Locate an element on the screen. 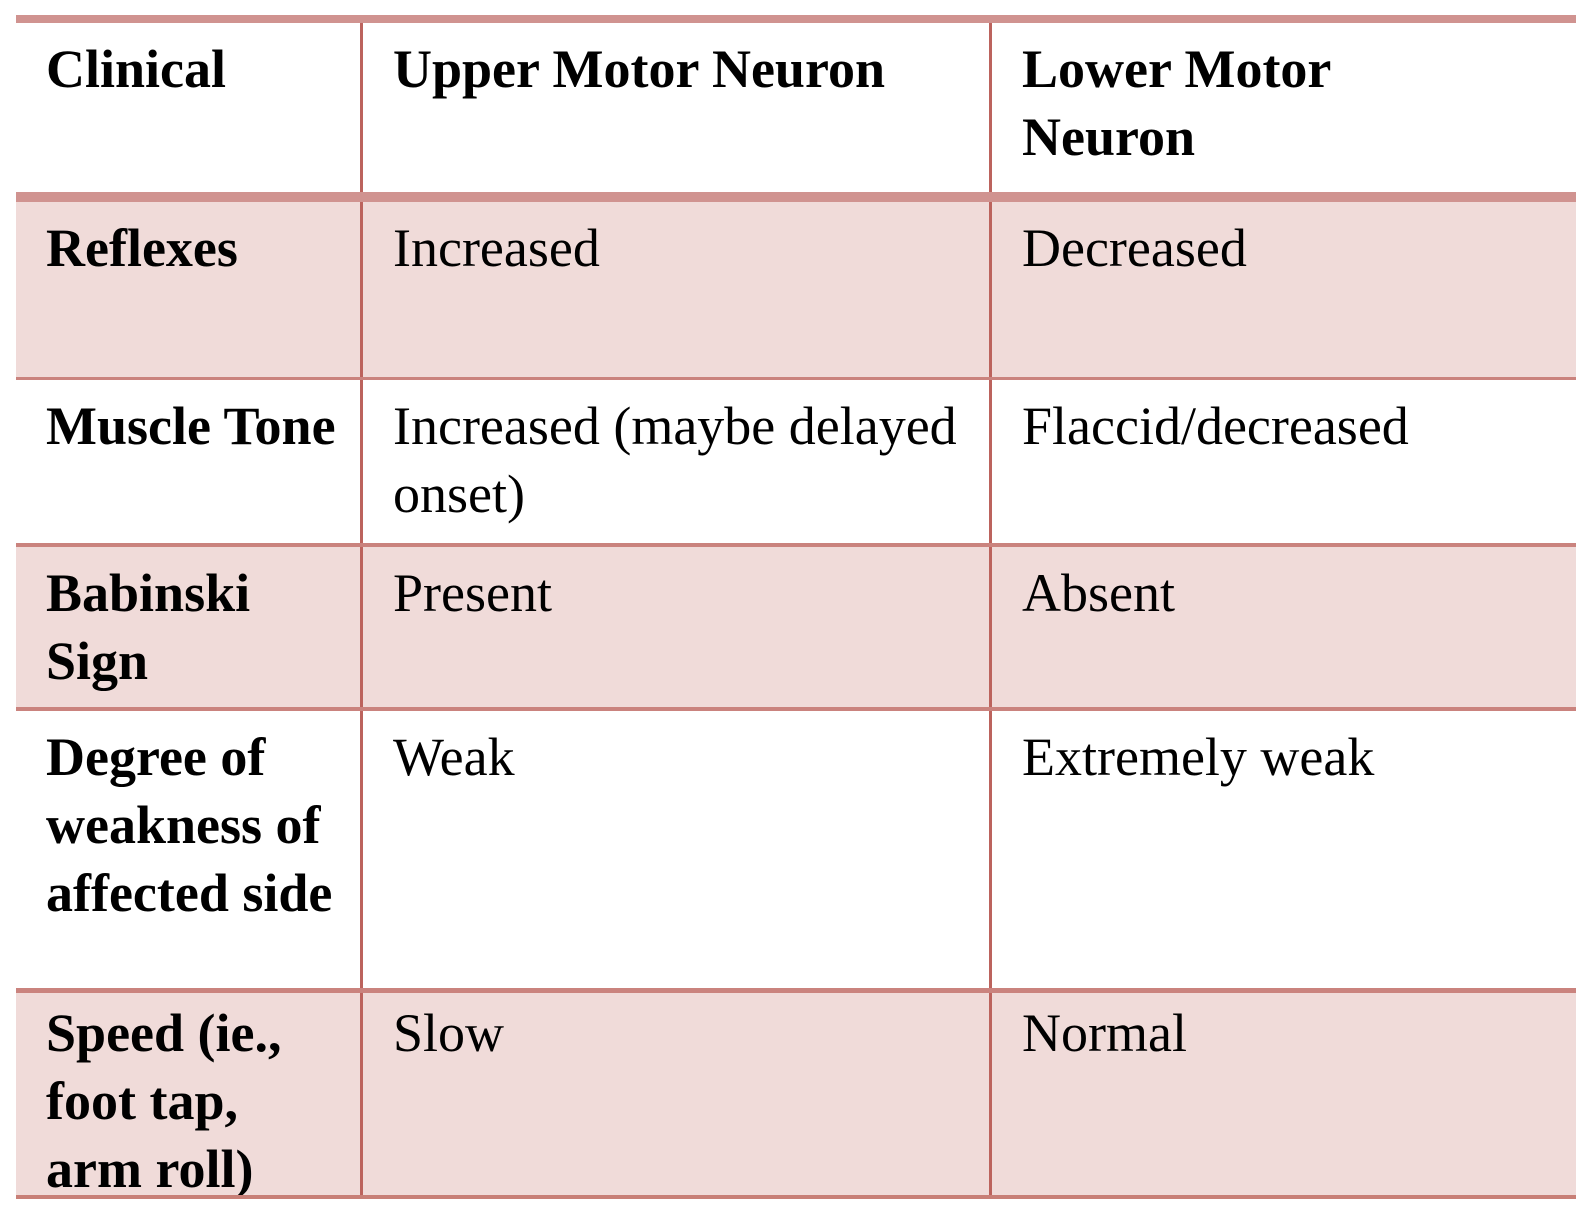 The image size is (1592, 1216). header-divider-band is located at coordinates (796, 197).